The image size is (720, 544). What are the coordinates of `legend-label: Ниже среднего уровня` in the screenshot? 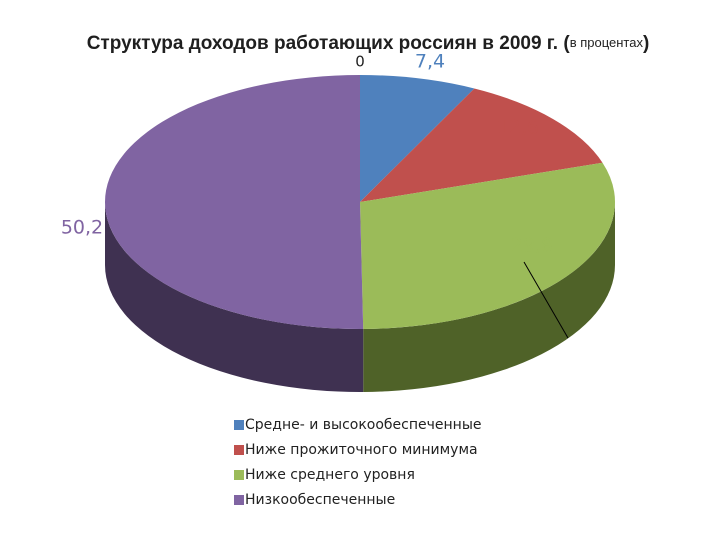 It's located at (330, 475).